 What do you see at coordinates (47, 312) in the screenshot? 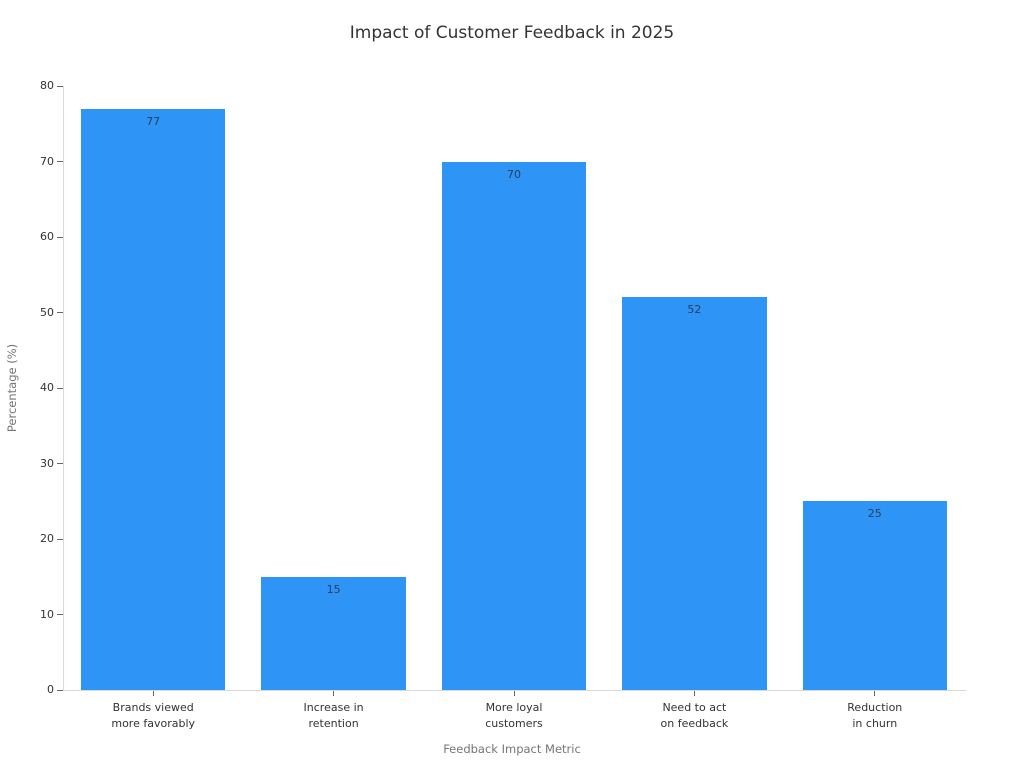
I see `y-tick-label: 50` at bounding box center [47, 312].